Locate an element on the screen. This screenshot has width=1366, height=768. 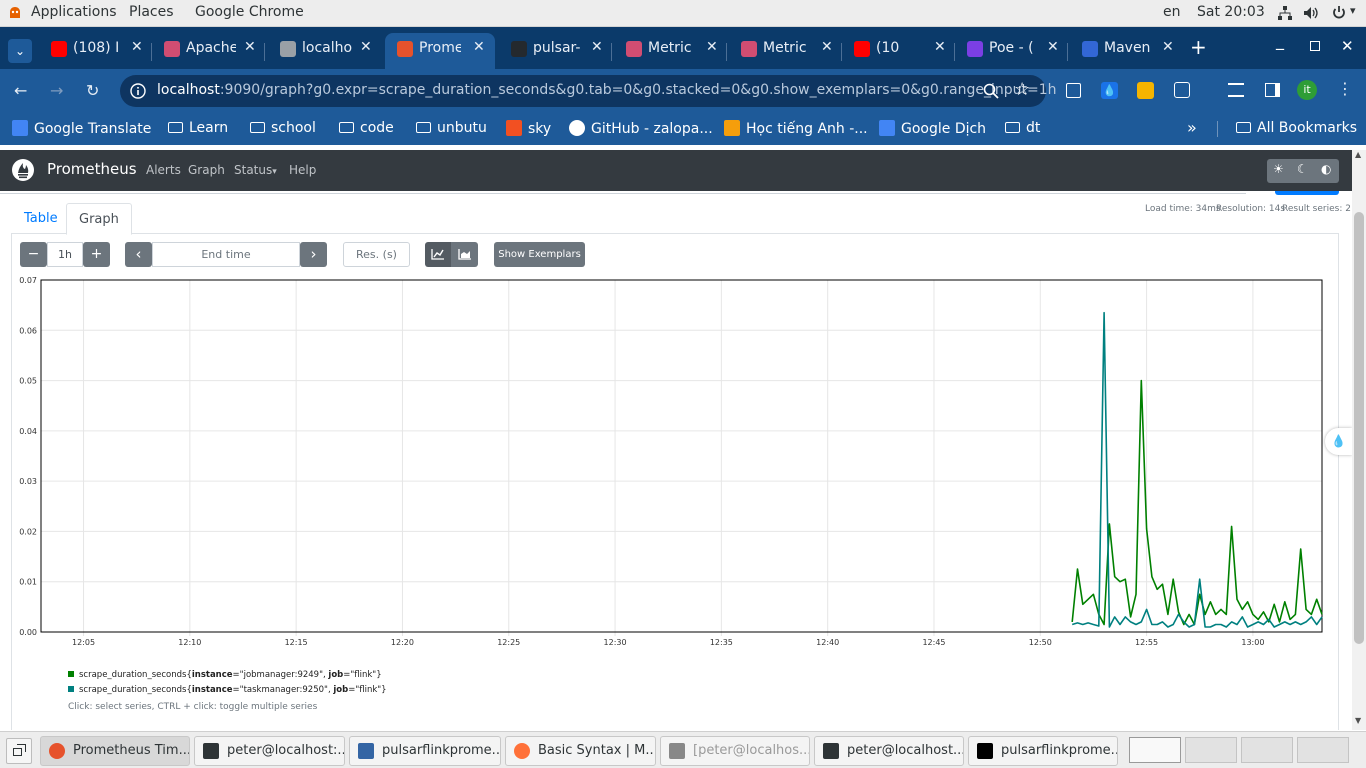
forward-arrow-icon: → is located at coordinates (57, 90).